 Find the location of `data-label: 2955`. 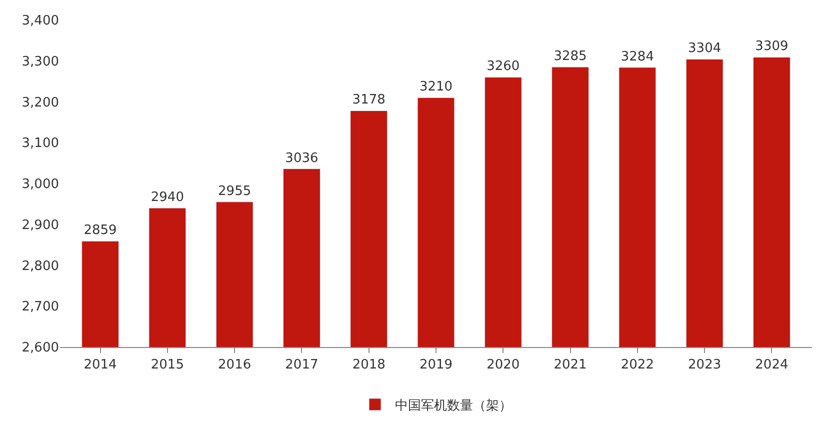

data-label: 2955 is located at coordinates (235, 191).